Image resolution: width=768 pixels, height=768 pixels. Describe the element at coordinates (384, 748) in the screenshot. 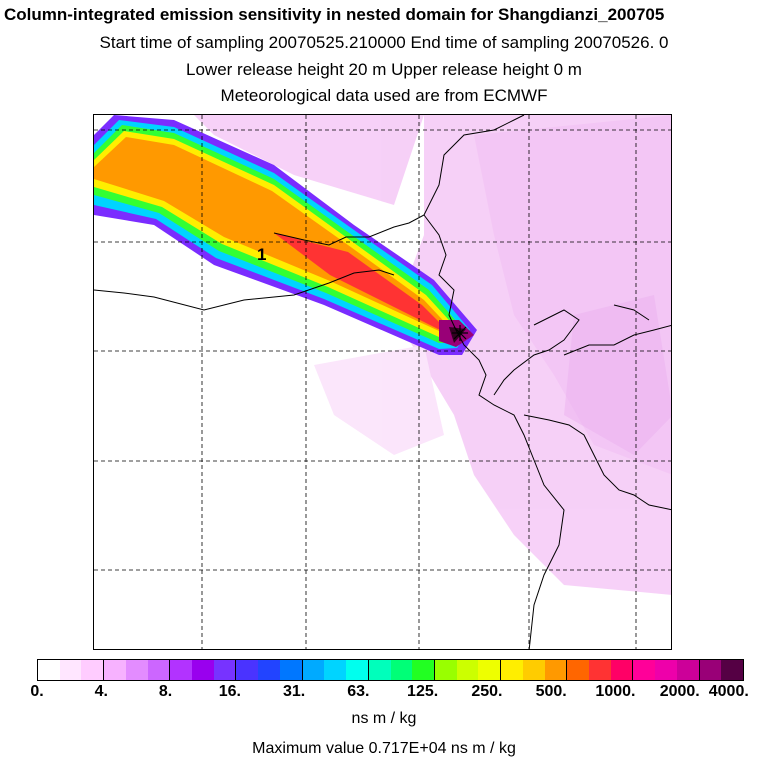

I see `maximum-value: Maximum value 0.717E+04 ns m / kg` at that location.